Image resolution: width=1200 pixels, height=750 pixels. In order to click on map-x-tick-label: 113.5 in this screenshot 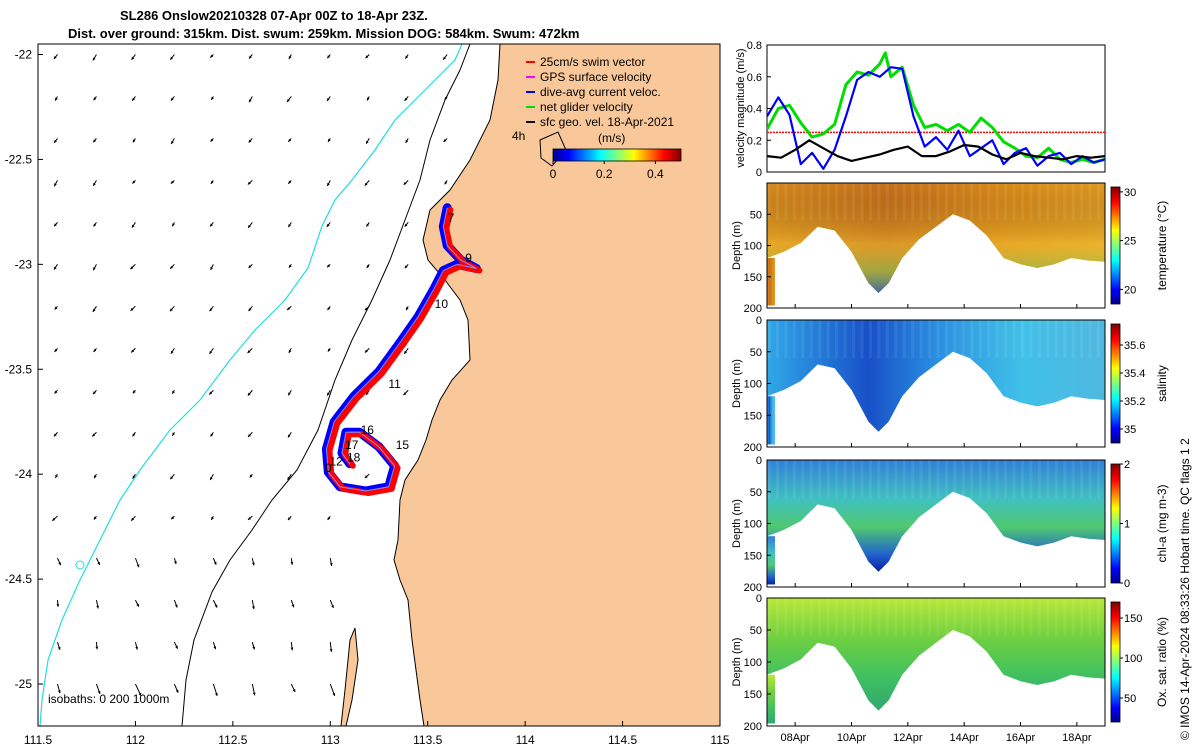, I will do `click(427, 740)`.